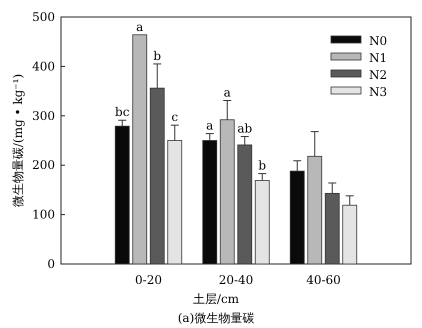  What do you see at coordinates (51, 264) in the screenshot?
I see `y-tick-label: 0` at bounding box center [51, 264].